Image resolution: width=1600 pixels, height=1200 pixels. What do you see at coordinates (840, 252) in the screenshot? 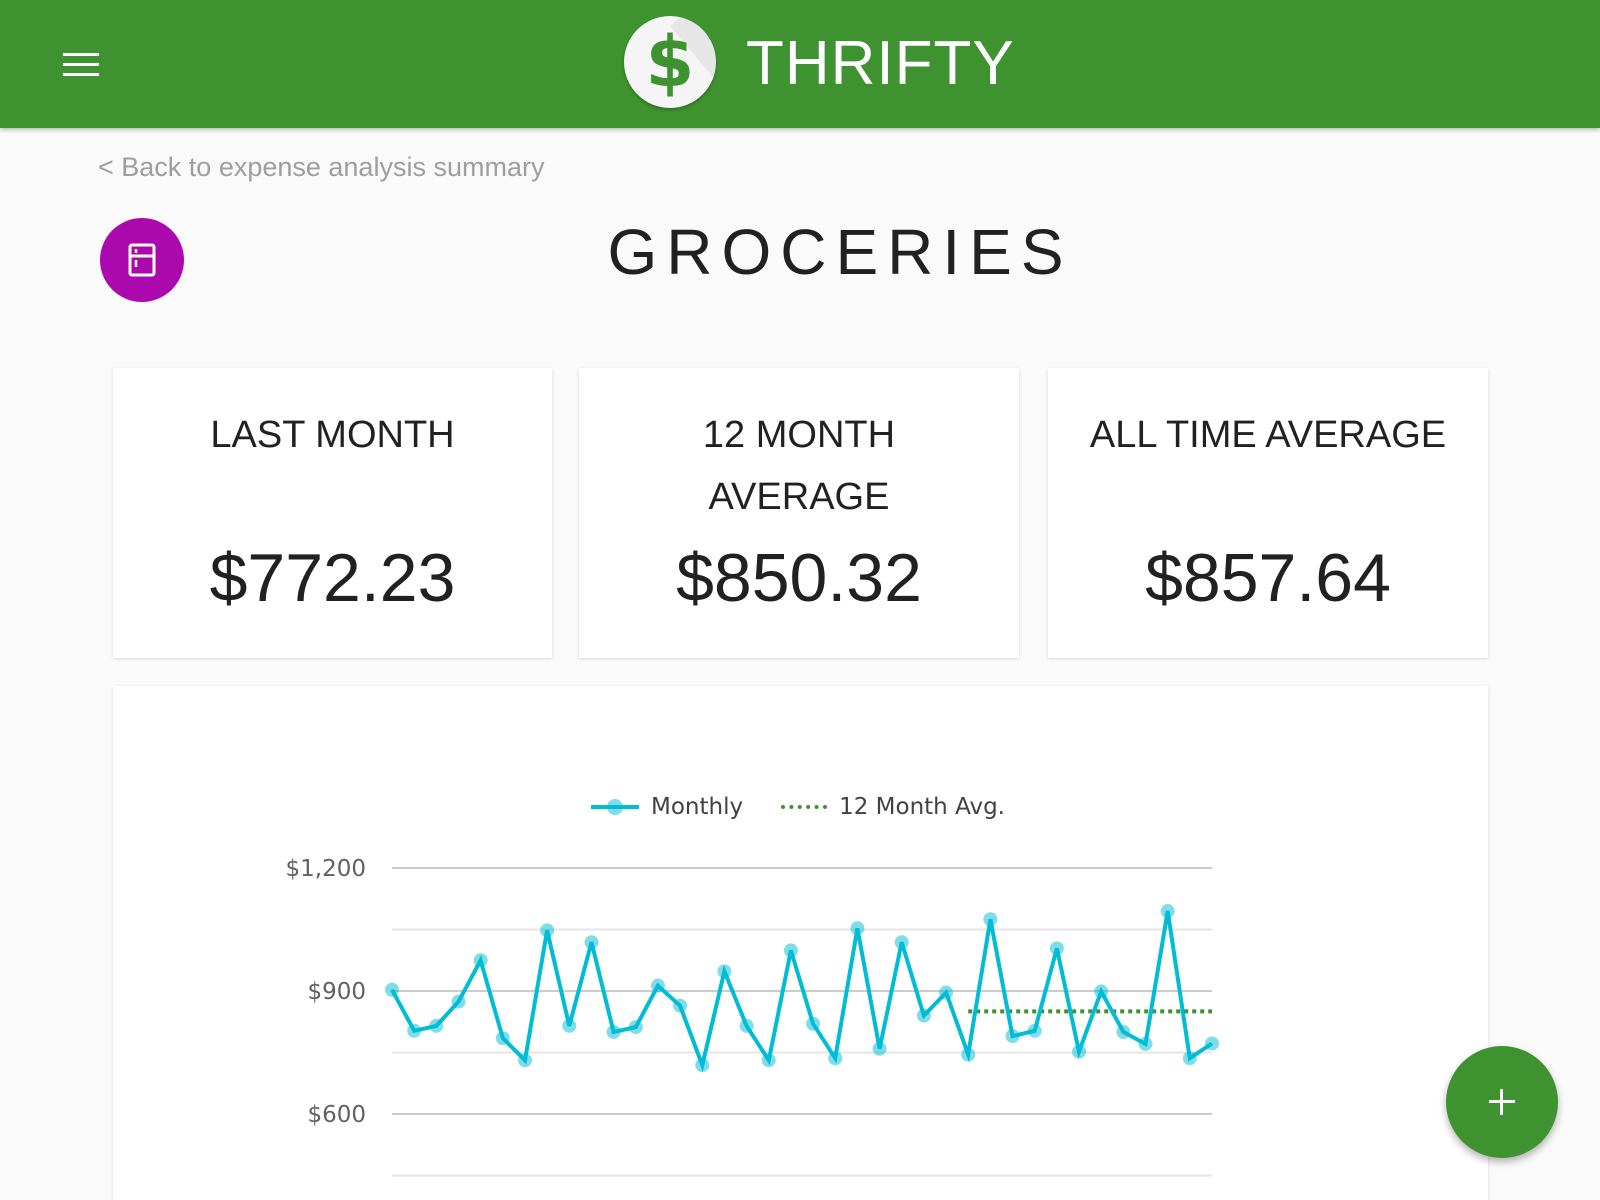
I see `page-title: GROCERIES` at bounding box center [840, 252].